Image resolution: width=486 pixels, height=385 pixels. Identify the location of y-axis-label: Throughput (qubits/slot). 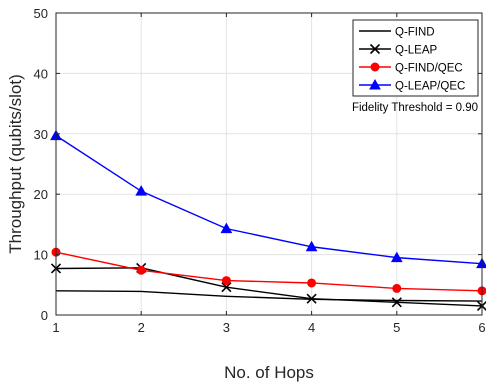
(15, 164).